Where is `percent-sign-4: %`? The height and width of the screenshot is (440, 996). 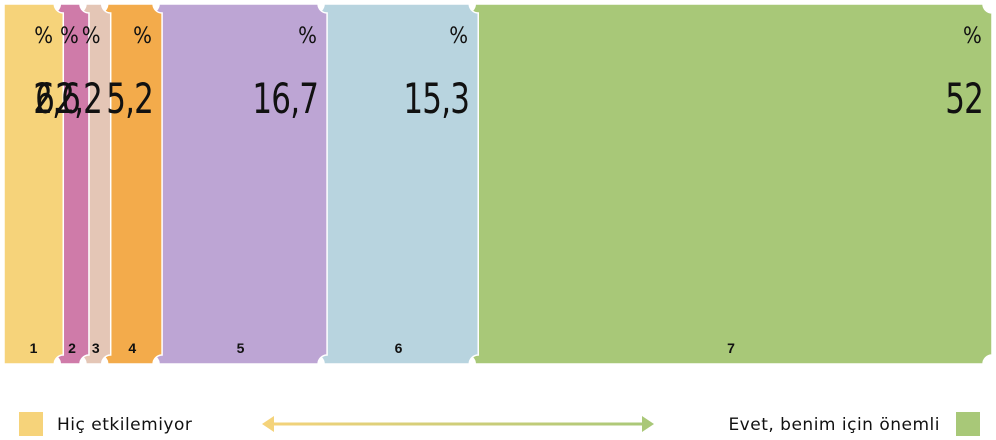 percent-sign-4: % is located at coordinates (142, 36).